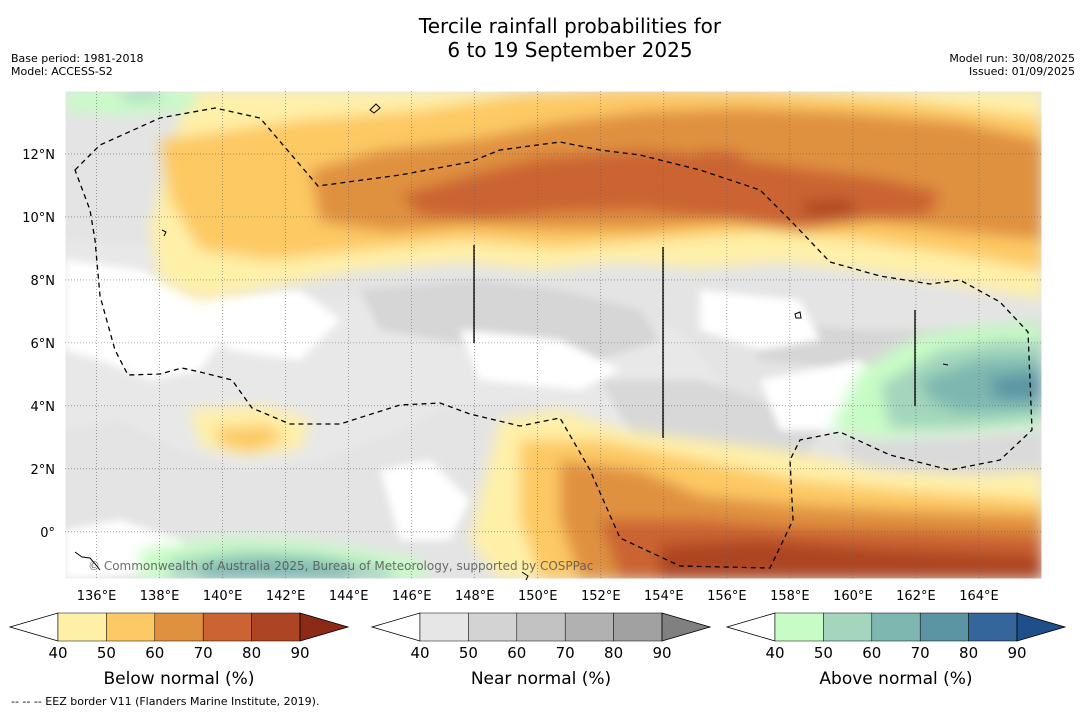  I want to click on lat-tick-label: 12°N, so click(38, 155).